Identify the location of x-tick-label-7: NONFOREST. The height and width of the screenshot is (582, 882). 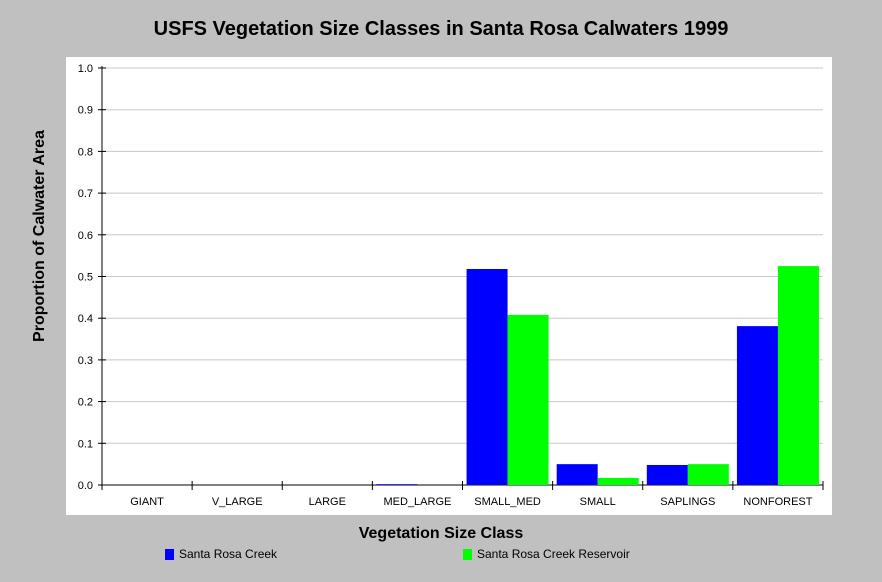
(777, 502).